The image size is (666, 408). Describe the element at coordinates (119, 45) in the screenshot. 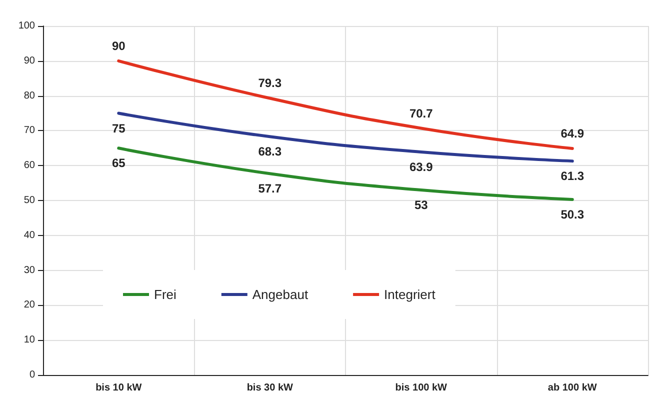

I see `data-label: 90` at that location.